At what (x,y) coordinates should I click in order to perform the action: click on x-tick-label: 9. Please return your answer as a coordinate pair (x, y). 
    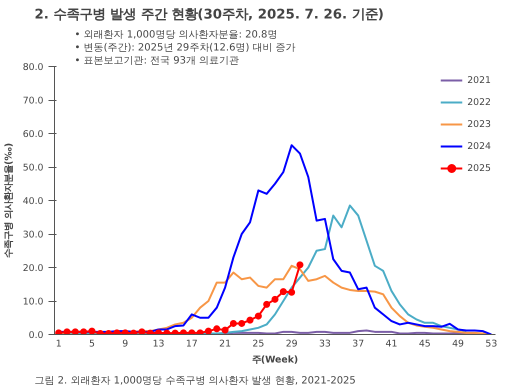
    Looking at the image, I should click on (125, 344).